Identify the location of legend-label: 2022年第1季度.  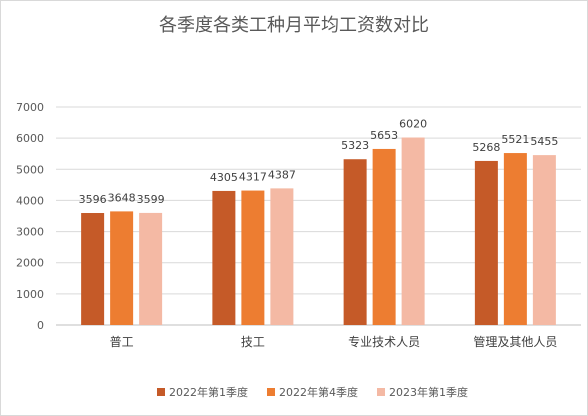
(208, 392).